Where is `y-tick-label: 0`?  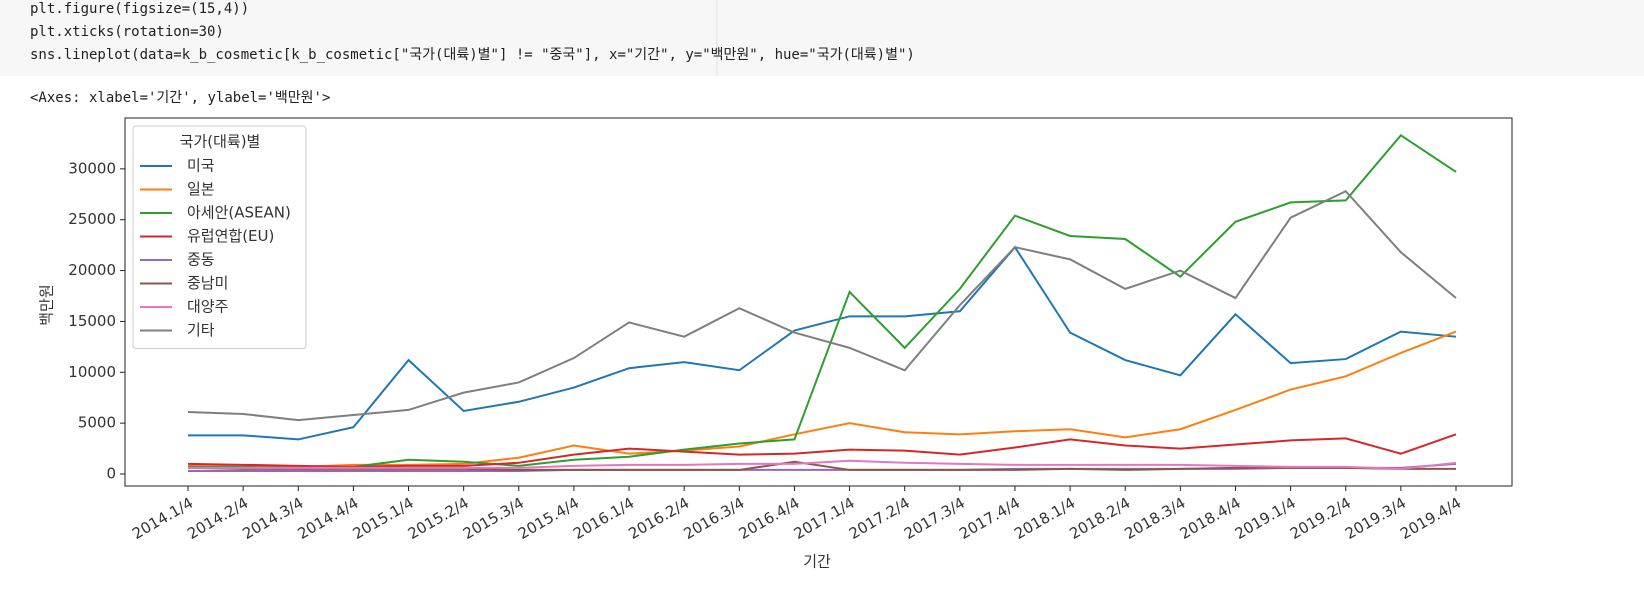
y-tick-label: 0 is located at coordinates (111, 473).